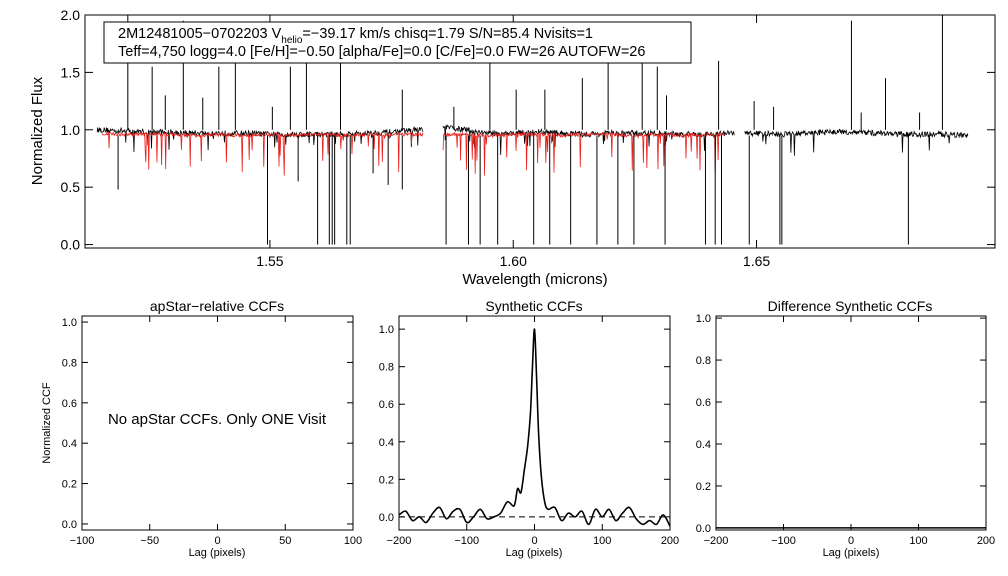 This screenshot has height=576, width=1008. Describe the element at coordinates (386, 443) in the screenshot. I see `synthetic-y-tick-label: 0.4` at that location.